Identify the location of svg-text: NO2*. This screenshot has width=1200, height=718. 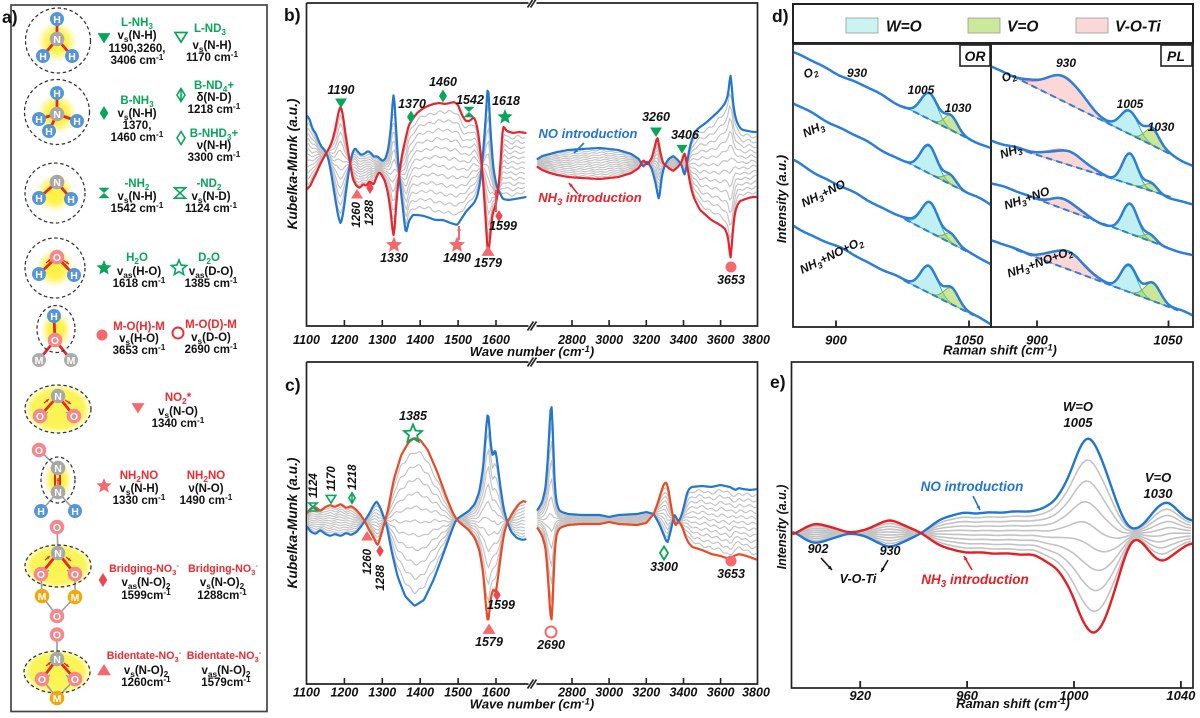
(178, 399).